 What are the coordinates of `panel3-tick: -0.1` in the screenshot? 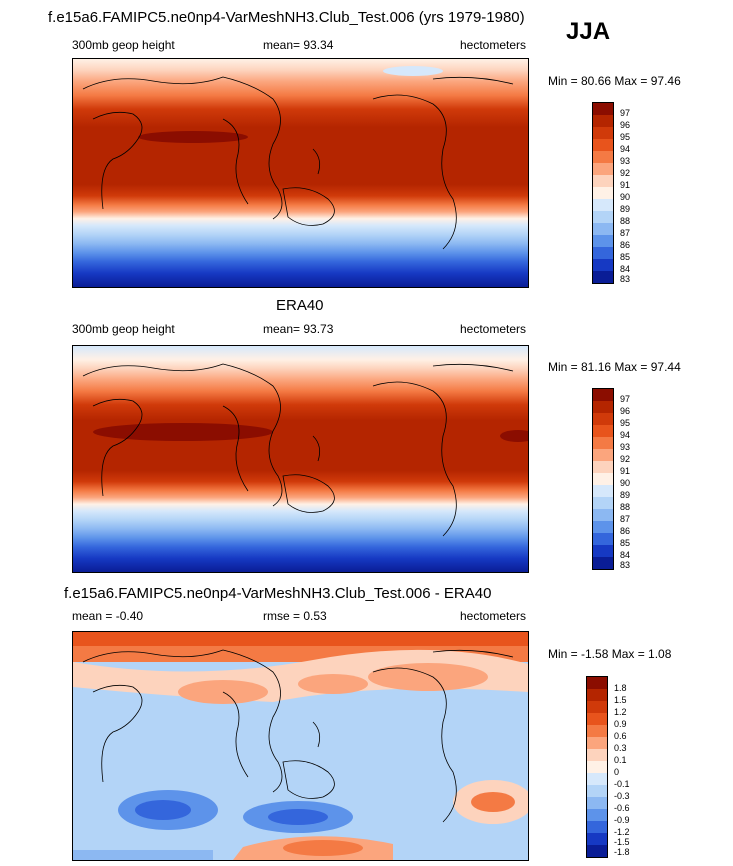 It's located at (622, 784).